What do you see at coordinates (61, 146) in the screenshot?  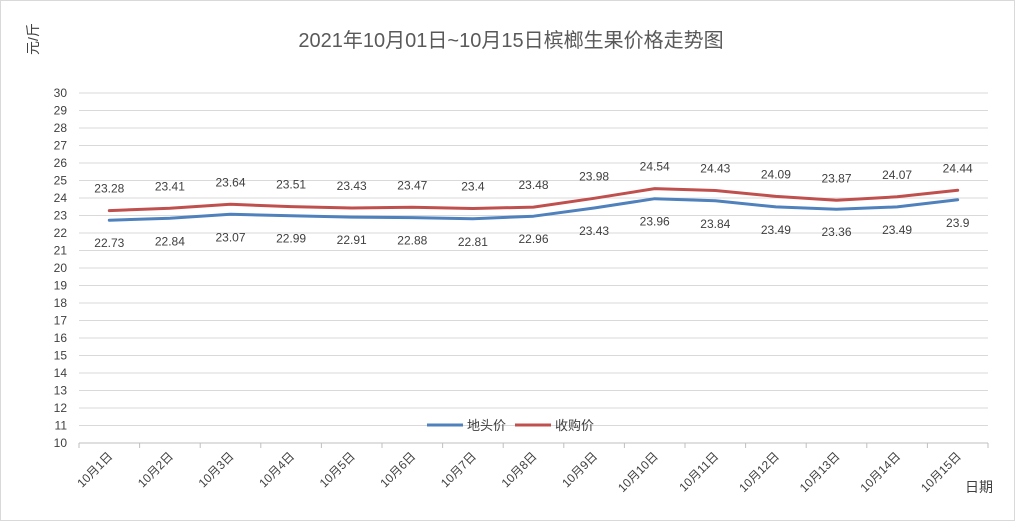 I see `y-tick-label: 27` at bounding box center [61, 146].